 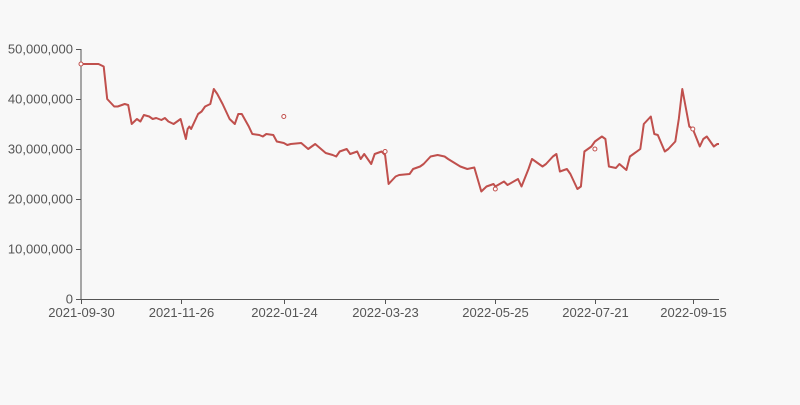 What do you see at coordinates (385, 312) in the screenshot?
I see `x-tick-label: 2022-03-23` at bounding box center [385, 312].